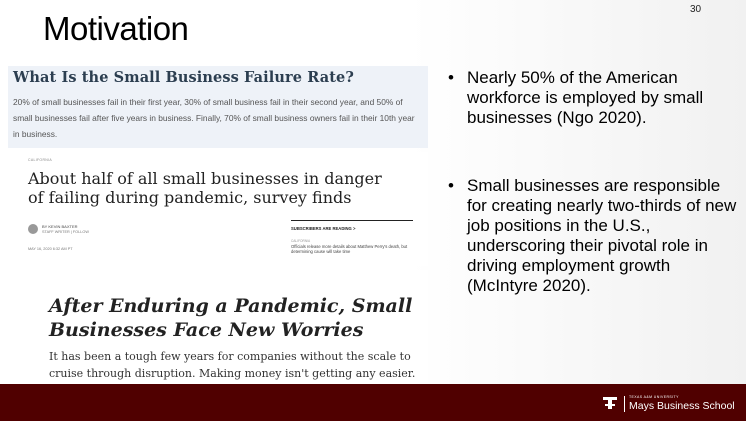 The image size is (746, 421). Describe the element at coordinates (610, 403) in the screenshot. I see `atm-logo-icon` at that location.